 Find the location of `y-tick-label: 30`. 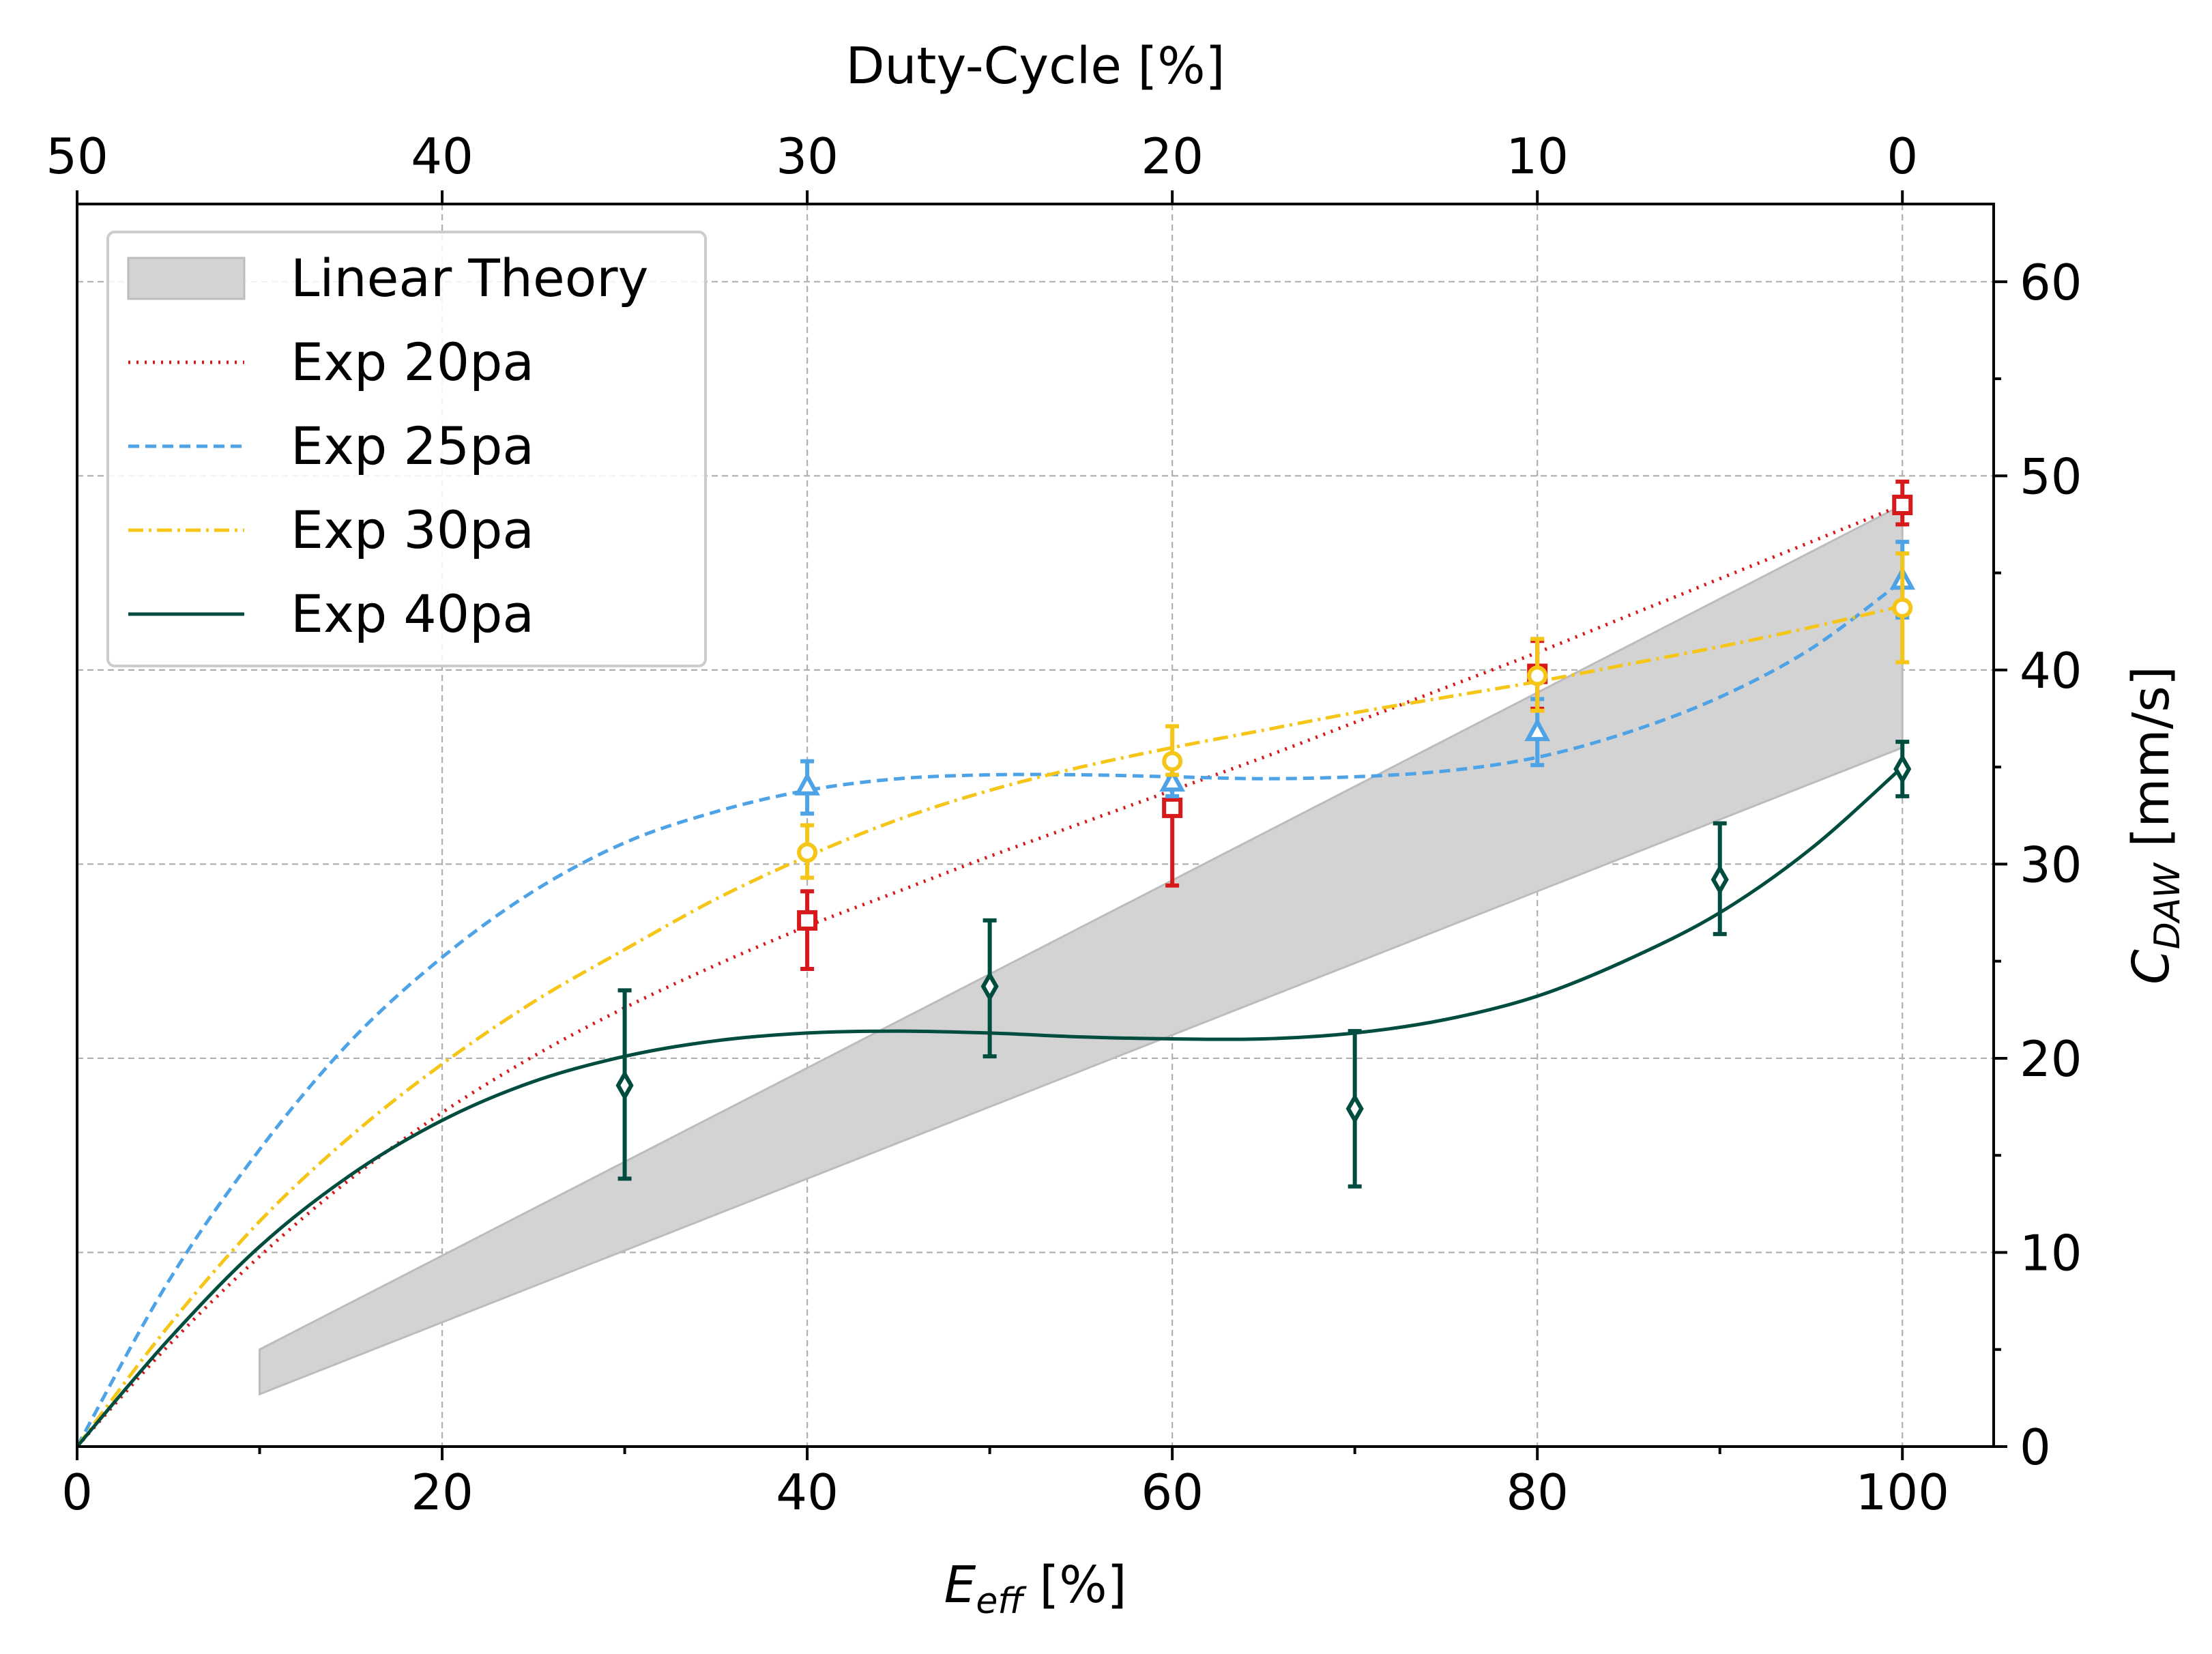

y-tick-label: 30 is located at coordinates (2051, 864).